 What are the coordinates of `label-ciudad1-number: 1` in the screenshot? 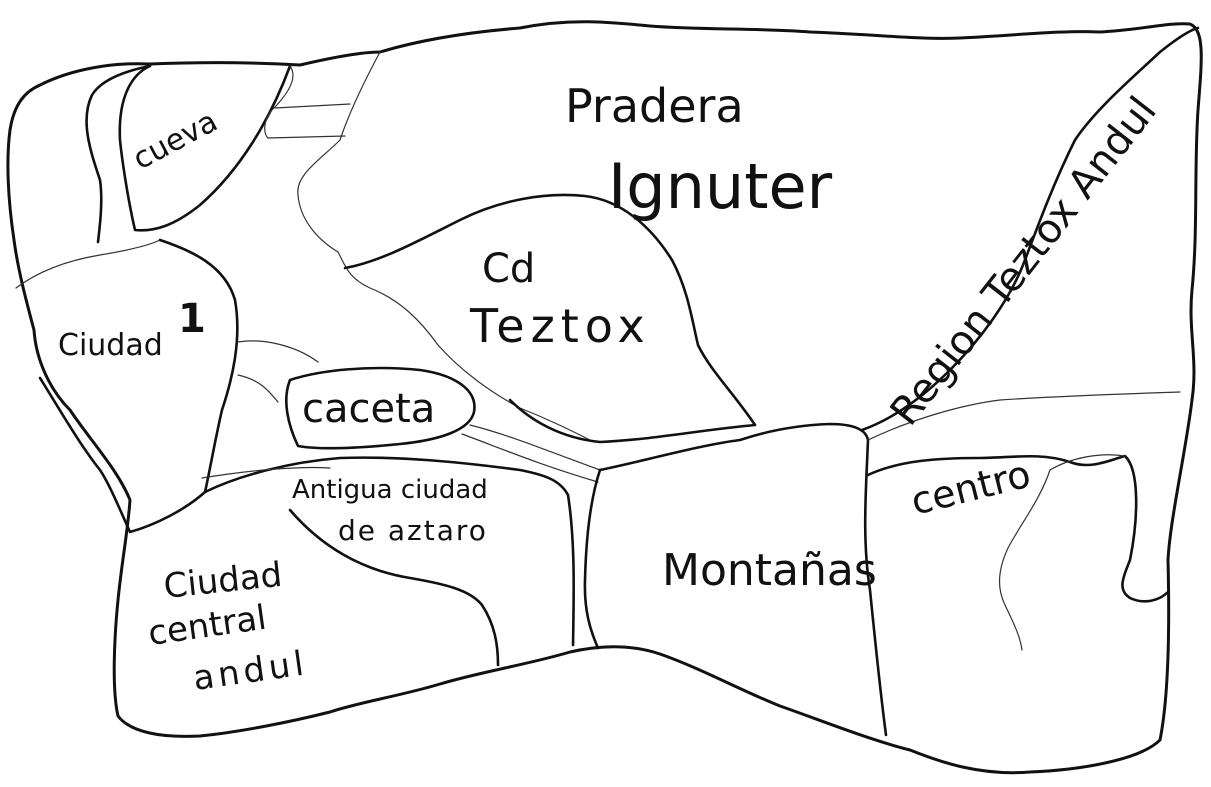 It's located at (192, 319).